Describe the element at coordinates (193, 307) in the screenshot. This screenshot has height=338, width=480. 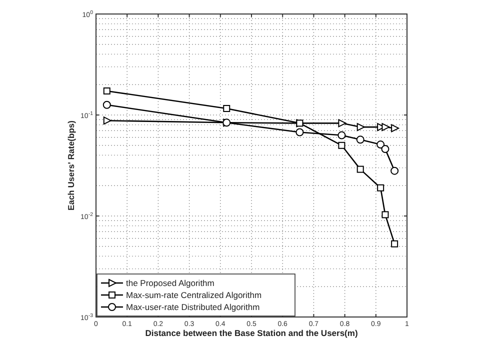
I see `legend-label: Max-user-rate Distributed Algorithm` at that location.